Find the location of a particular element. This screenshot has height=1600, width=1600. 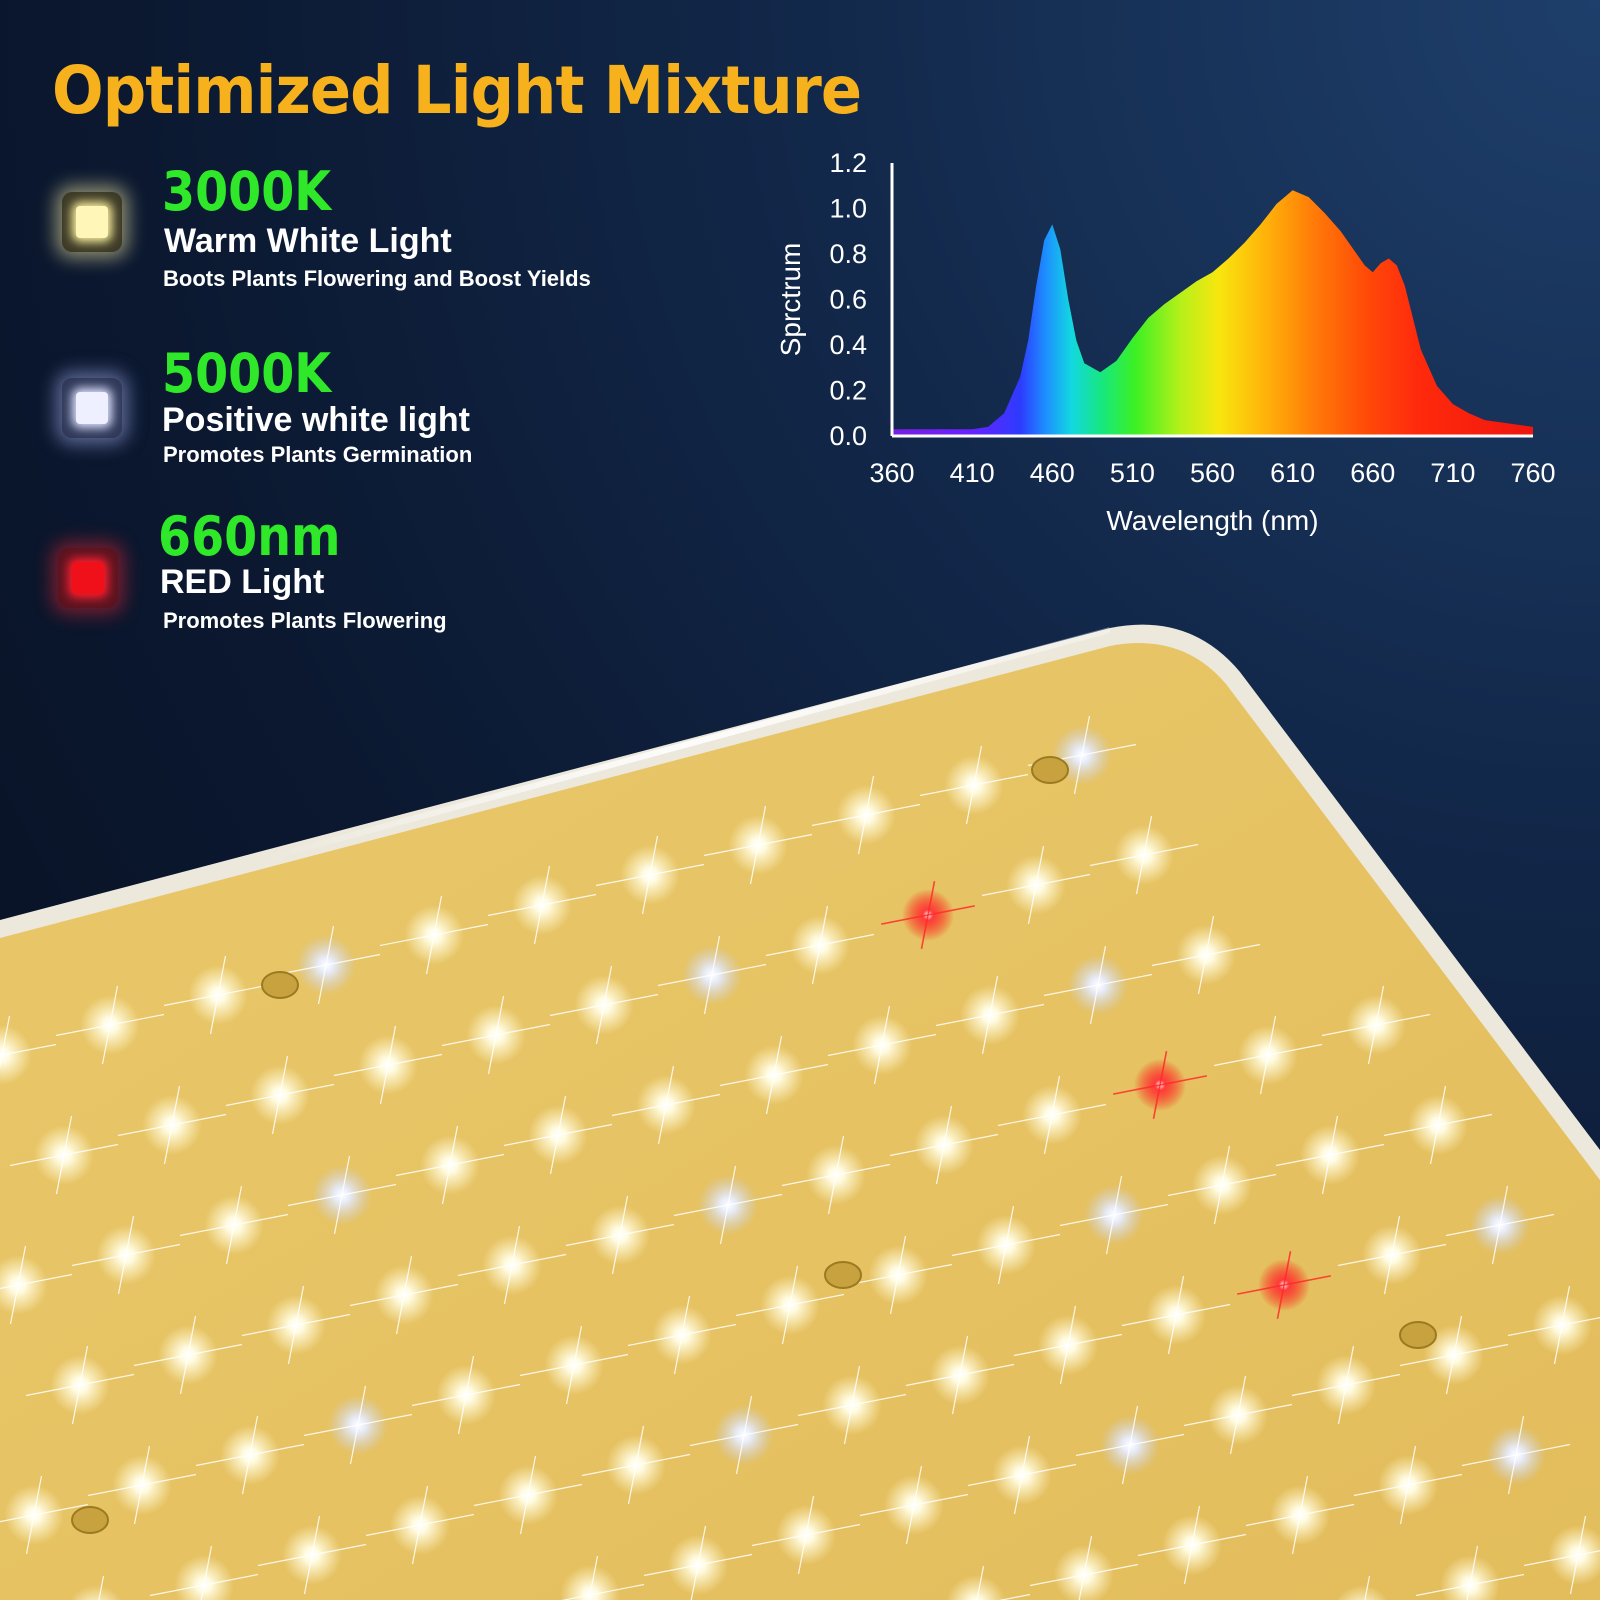

x-tick-labels: 360 410 460 510 560 610 660 710 760 is located at coordinates (1212, 473).